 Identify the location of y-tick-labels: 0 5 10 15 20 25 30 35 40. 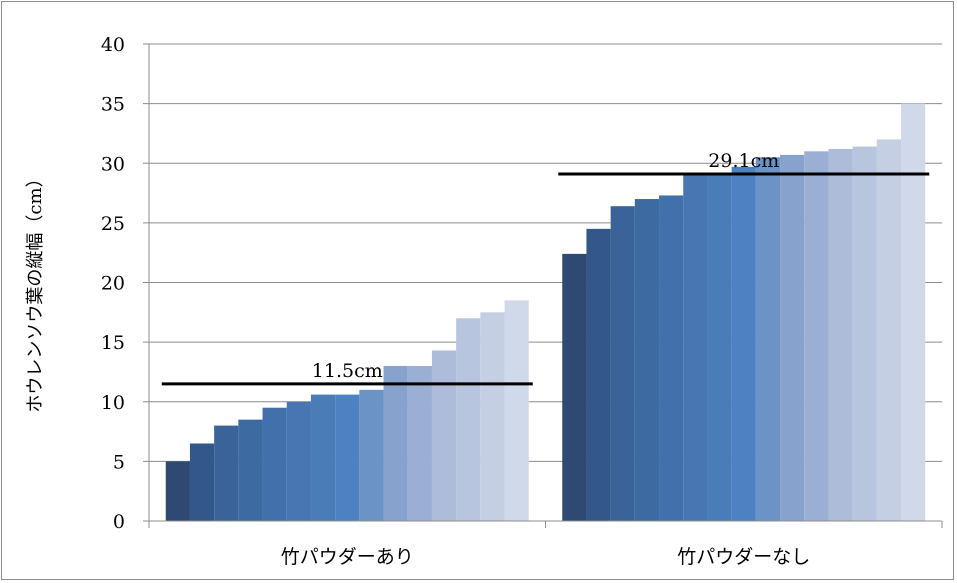
(113, 283).